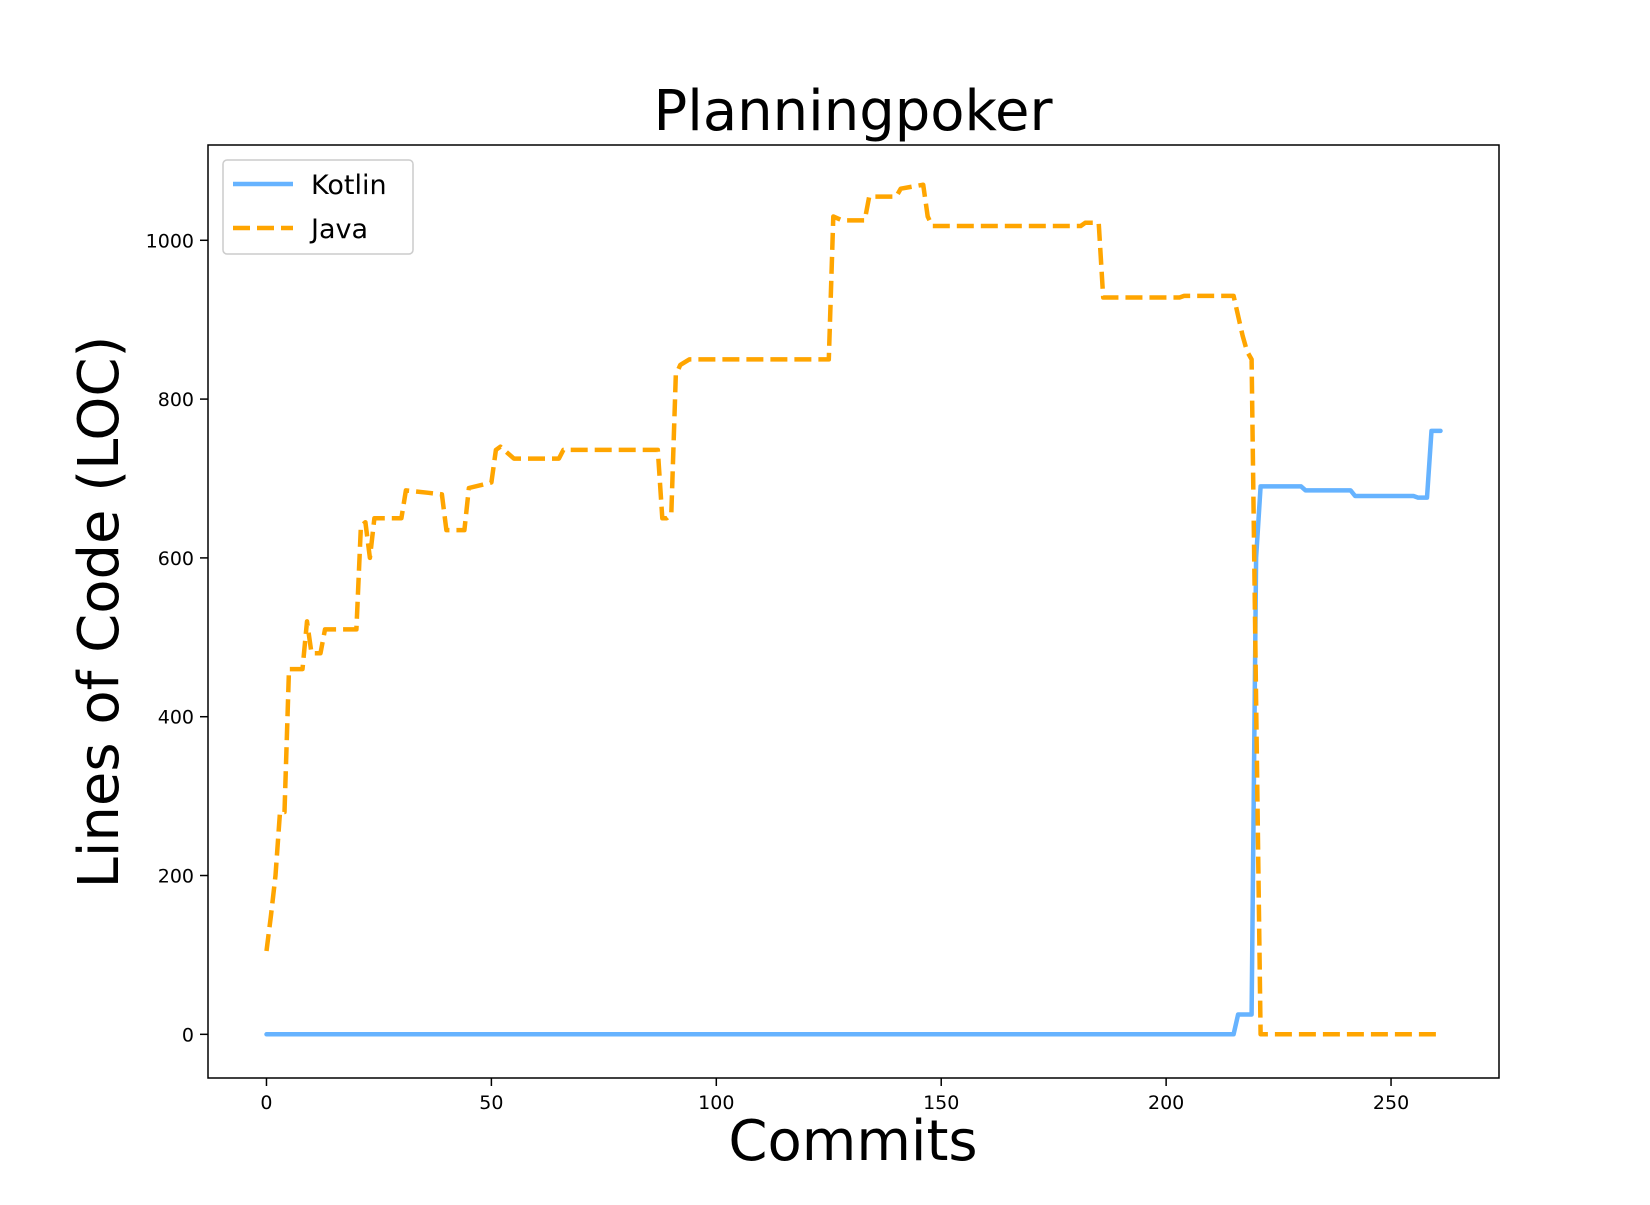  What do you see at coordinates (854, 111) in the screenshot?
I see `chart-title: Planningpoker` at bounding box center [854, 111].